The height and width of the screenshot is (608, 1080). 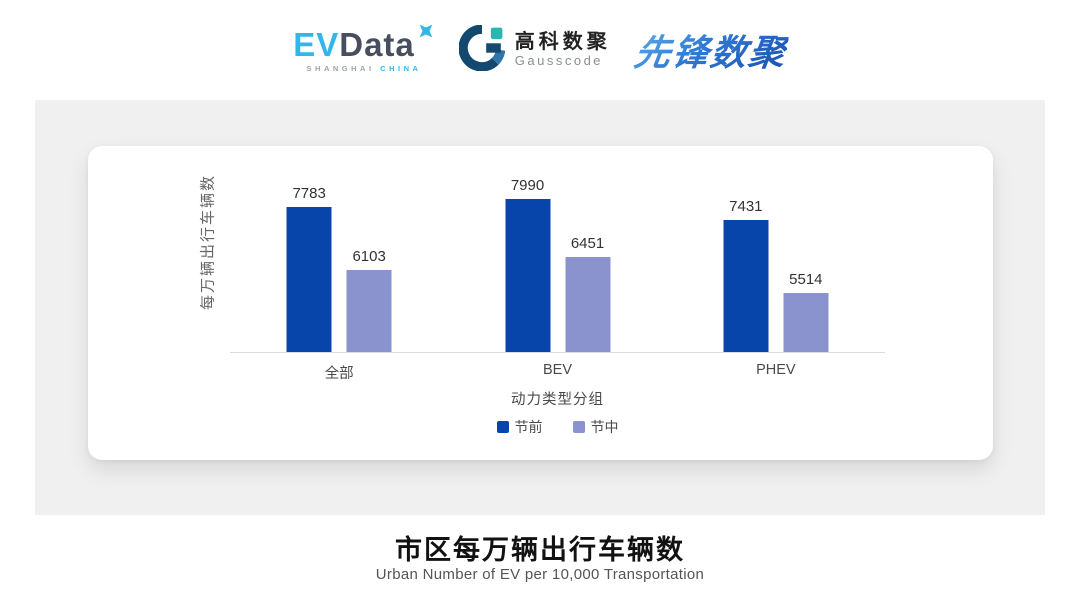 I want to click on gausscode-g-icon, so click(x=482, y=49).